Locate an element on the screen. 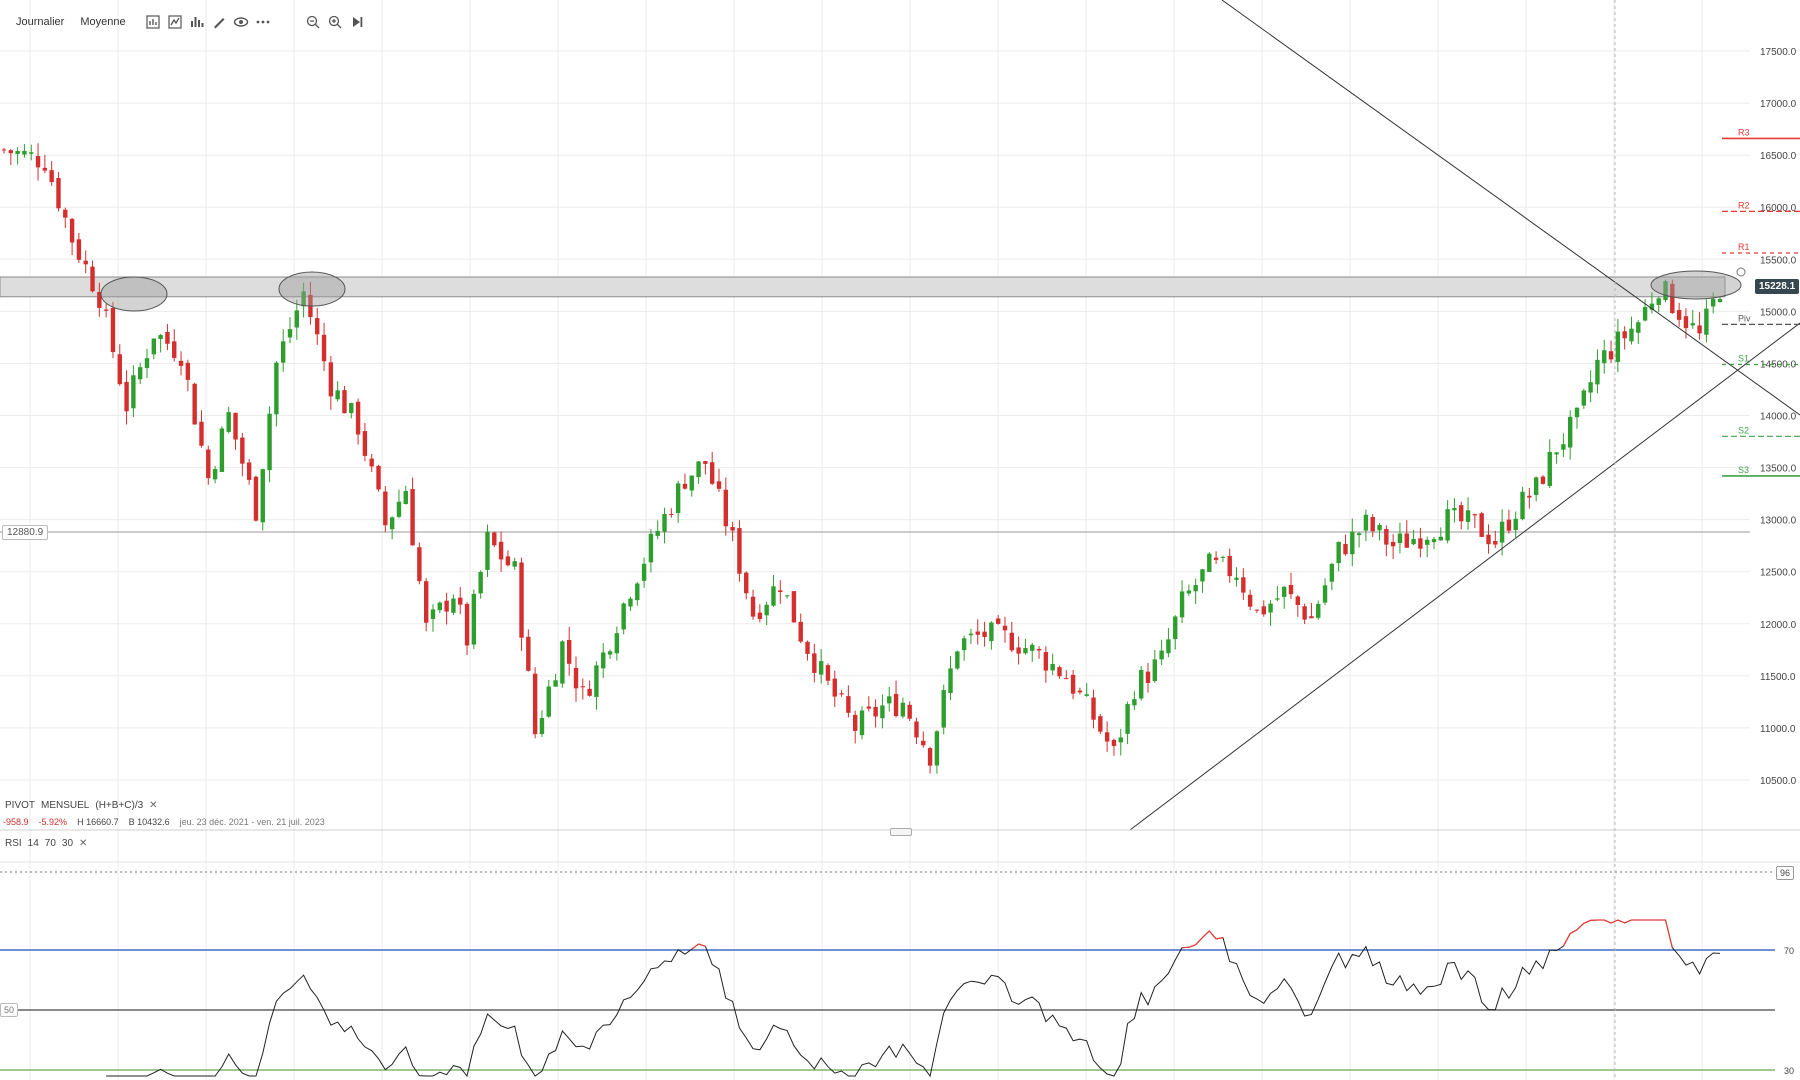 The image size is (1800, 1080). horizontal-line-label: 12880.9 is located at coordinates (25, 532).